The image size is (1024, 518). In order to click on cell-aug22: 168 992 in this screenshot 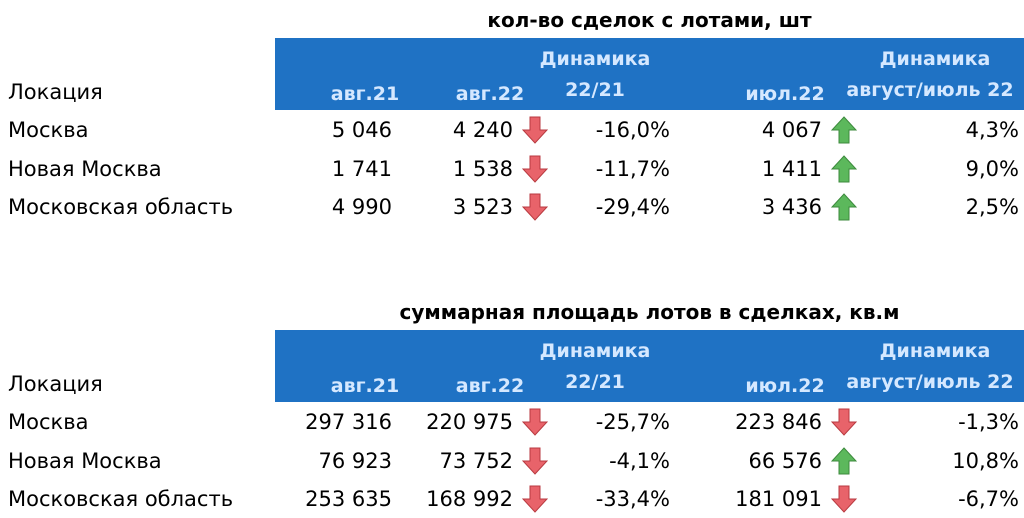, I will do `click(469, 499)`.